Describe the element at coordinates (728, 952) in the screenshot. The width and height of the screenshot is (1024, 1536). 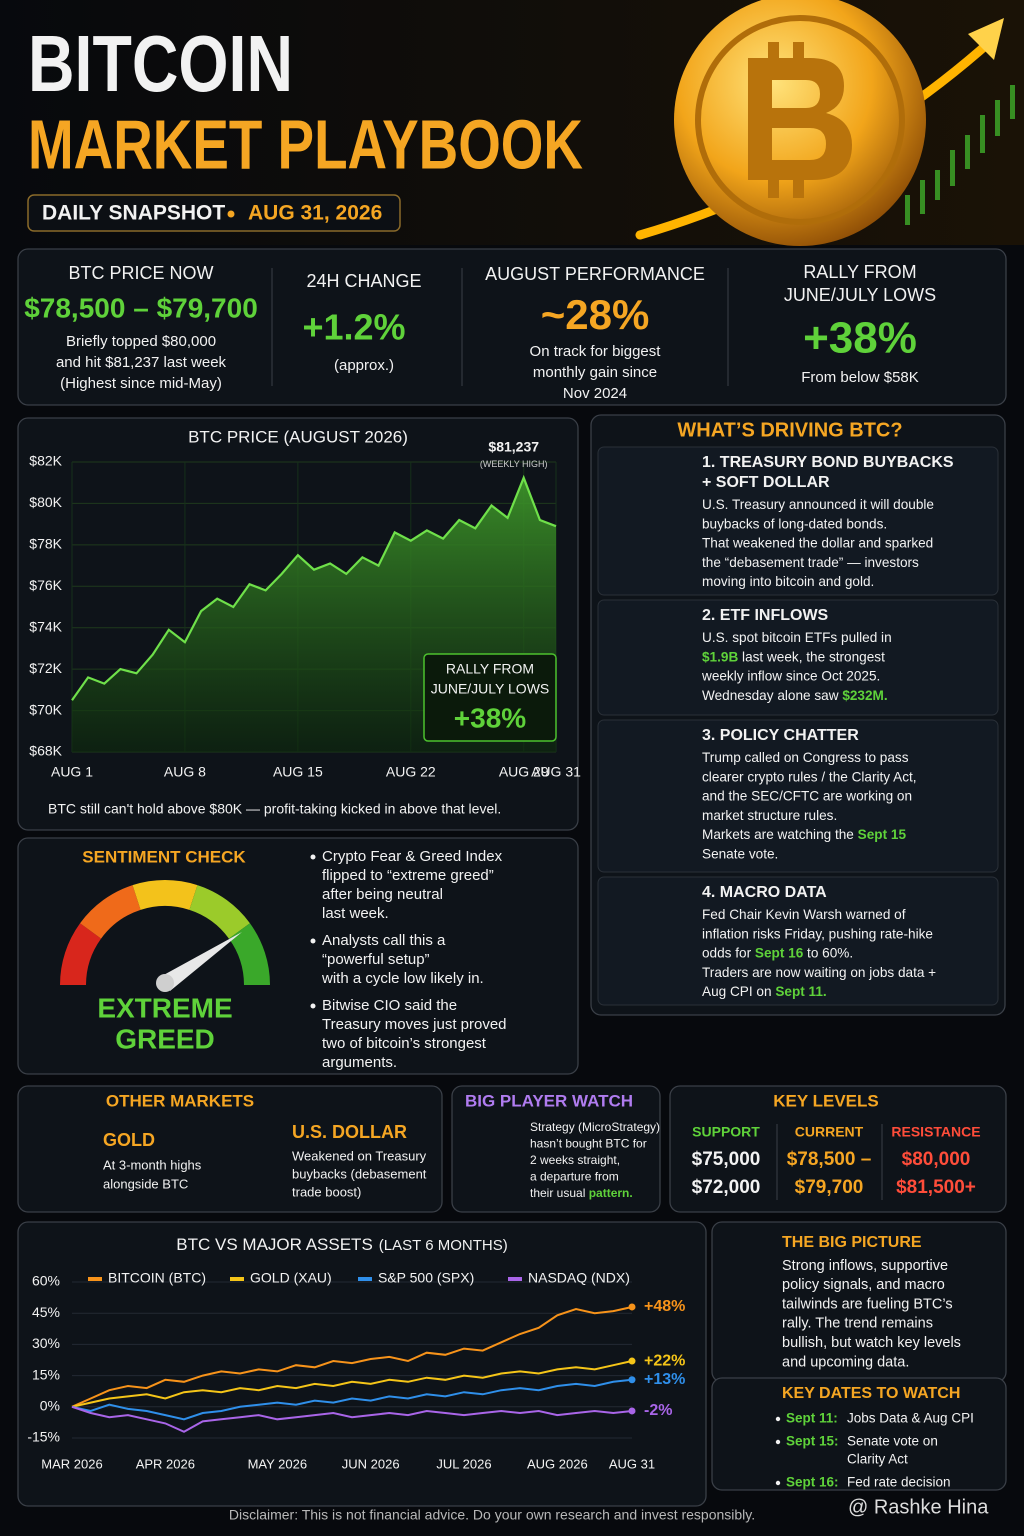
I see `text-run: odds for` at that location.